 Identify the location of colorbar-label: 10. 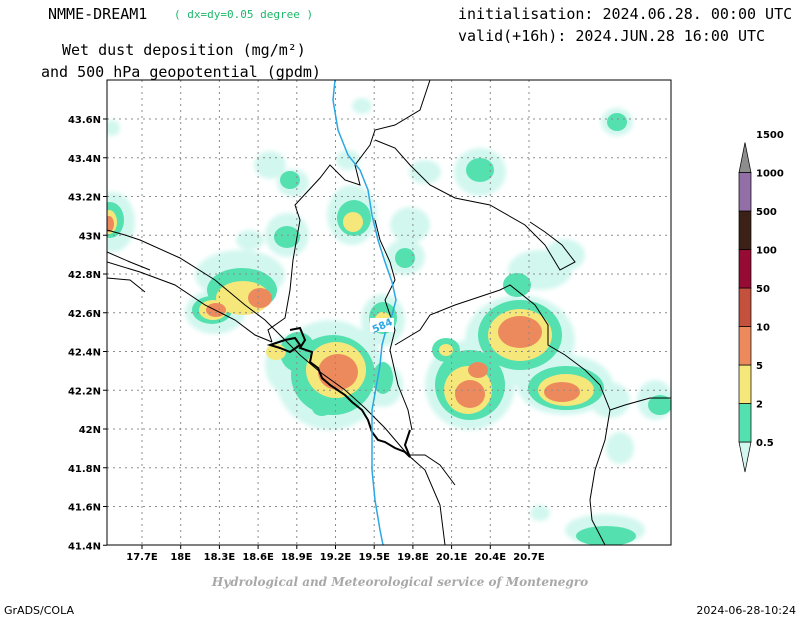
(763, 328).